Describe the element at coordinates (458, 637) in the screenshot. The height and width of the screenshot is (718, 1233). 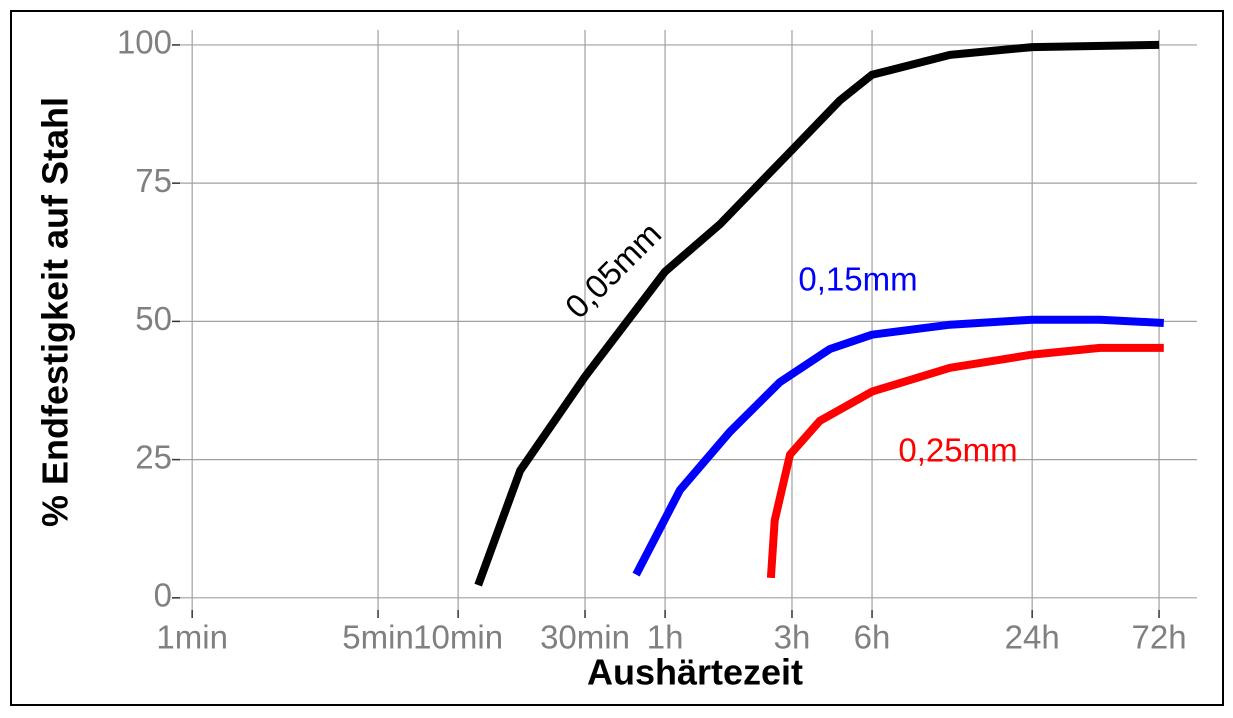
I see `x-tick-label: 10min` at that location.